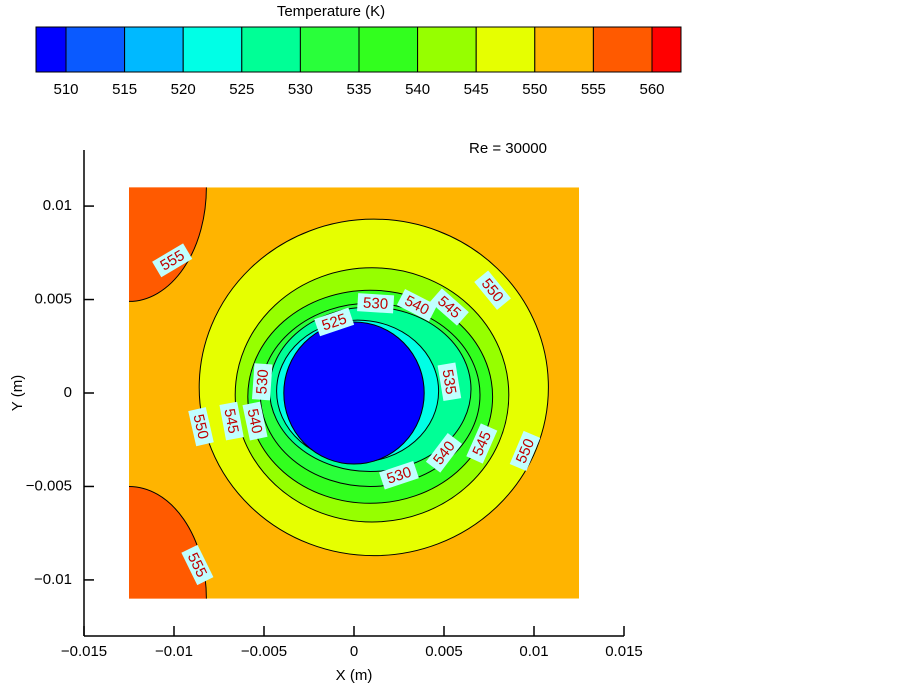 This screenshot has height=688, width=903. I want to click on x-tick-label: 0, so click(354, 651).